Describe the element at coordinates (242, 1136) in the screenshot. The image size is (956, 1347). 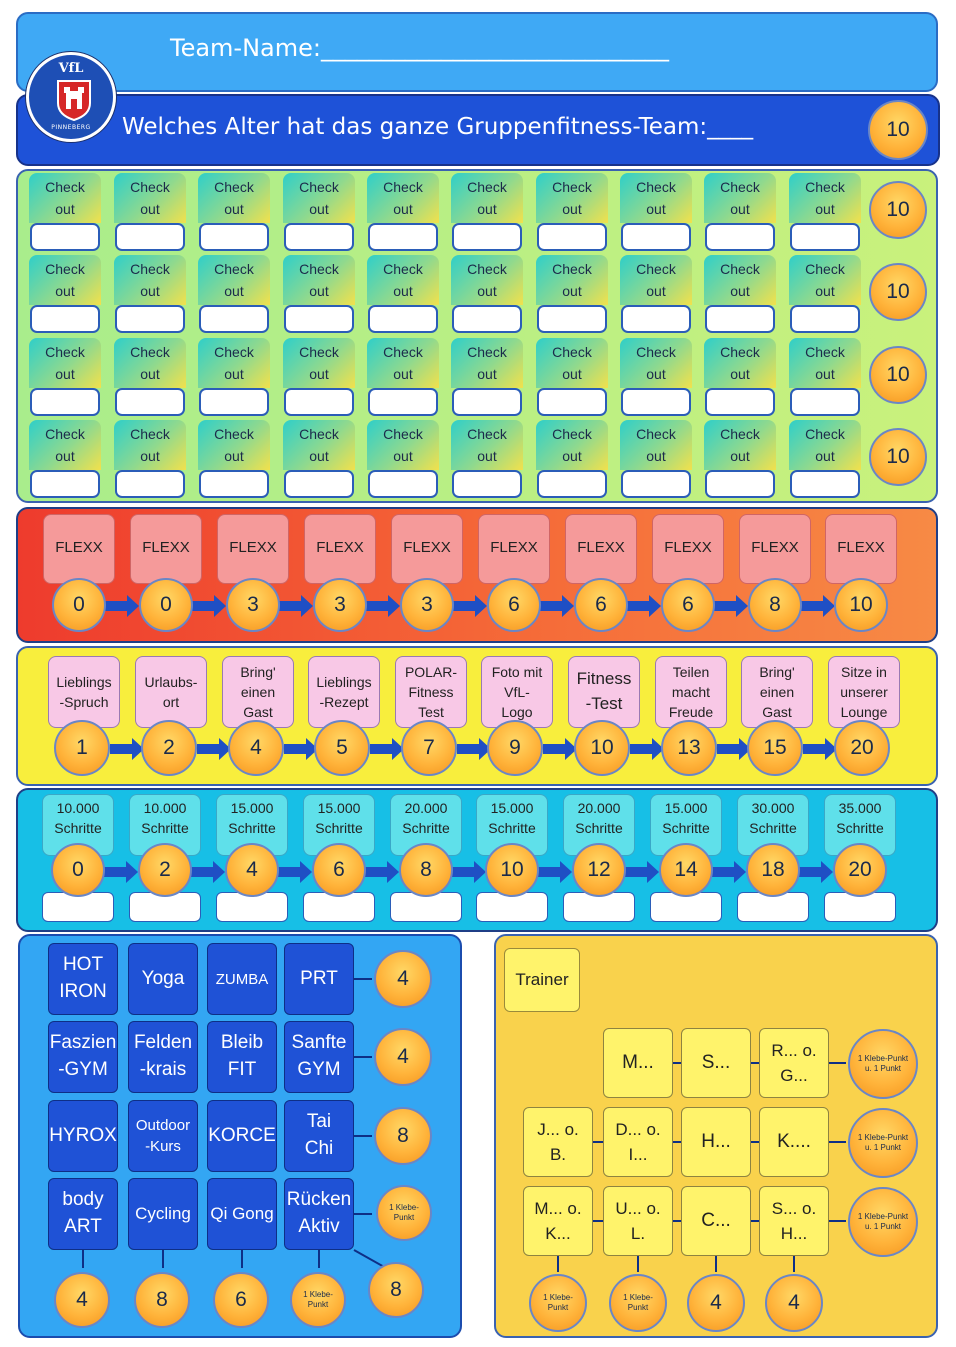
I see `course-box: KORCE` at that location.